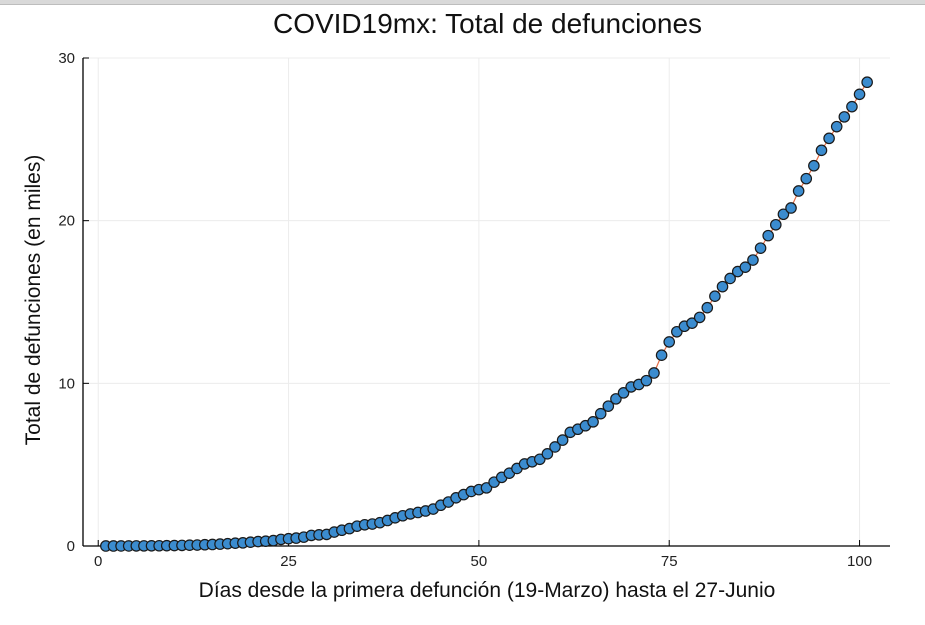  I want to click on x-tick-label: 50, so click(479, 561).